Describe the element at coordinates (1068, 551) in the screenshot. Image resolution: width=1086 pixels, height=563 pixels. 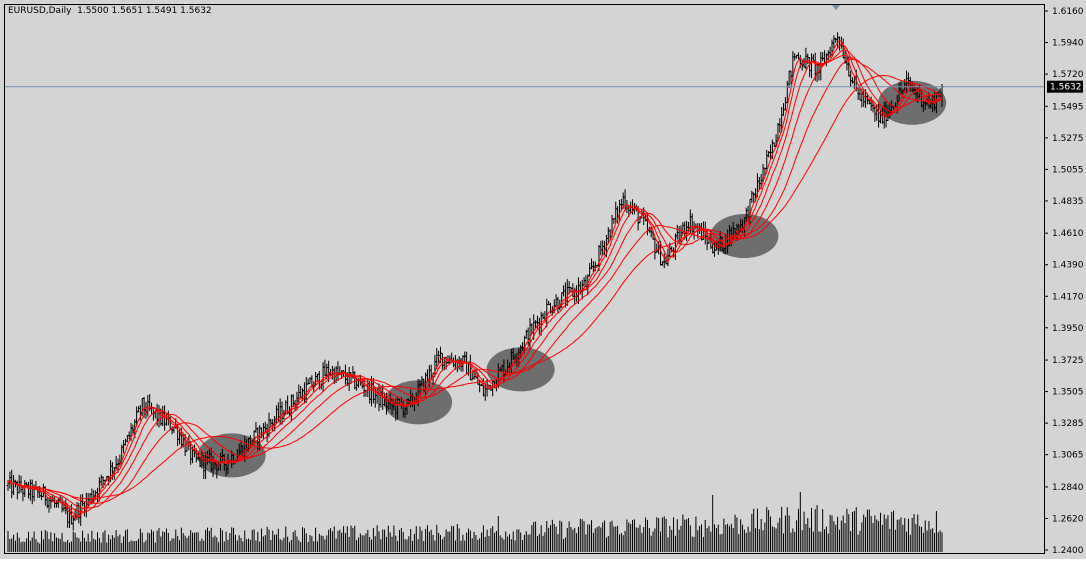
I see `price-tick-label: 1.2400` at that location.